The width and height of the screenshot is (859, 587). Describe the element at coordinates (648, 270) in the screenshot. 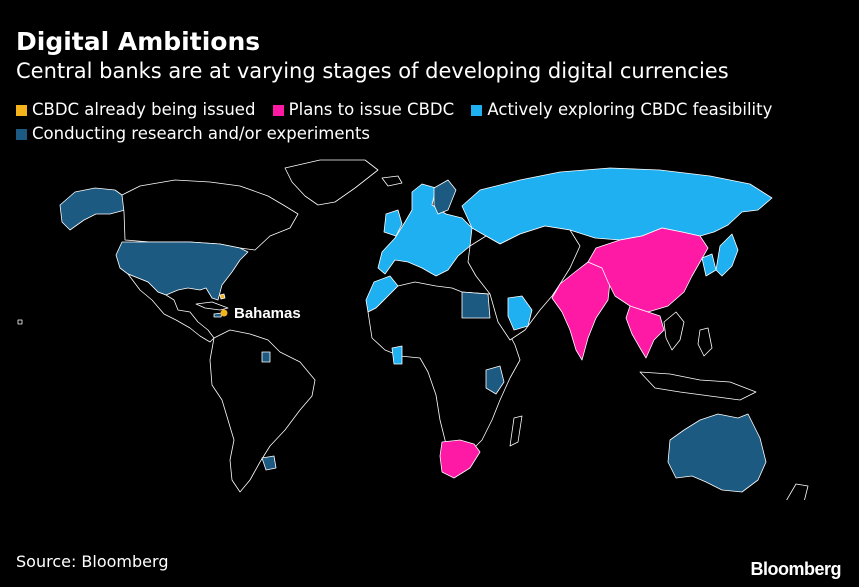

I see `region-china` at that location.